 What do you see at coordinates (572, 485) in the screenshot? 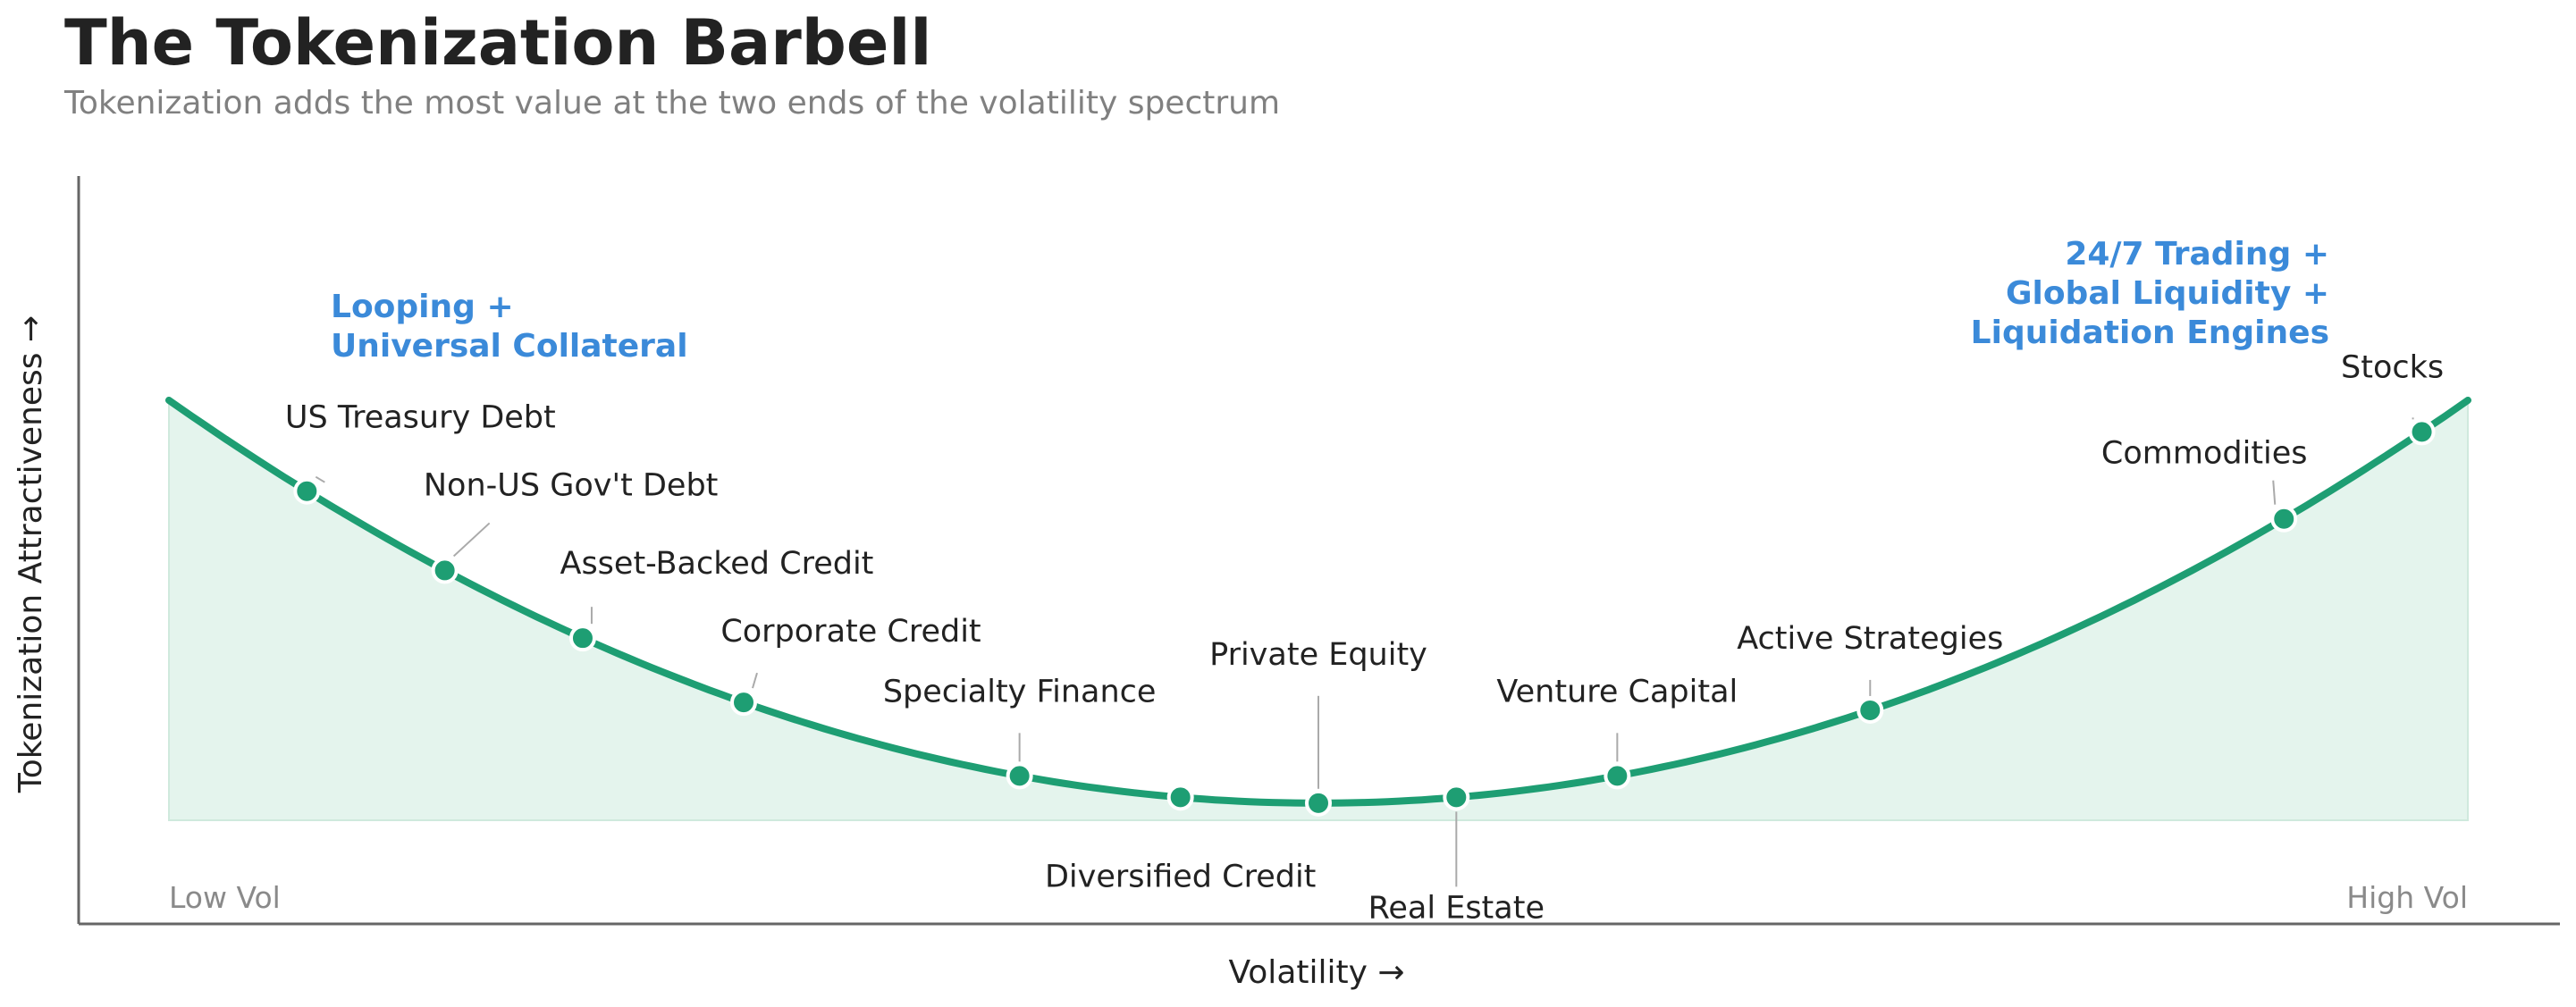
I see `point-label: Non-US Gov't Debt` at bounding box center [572, 485].